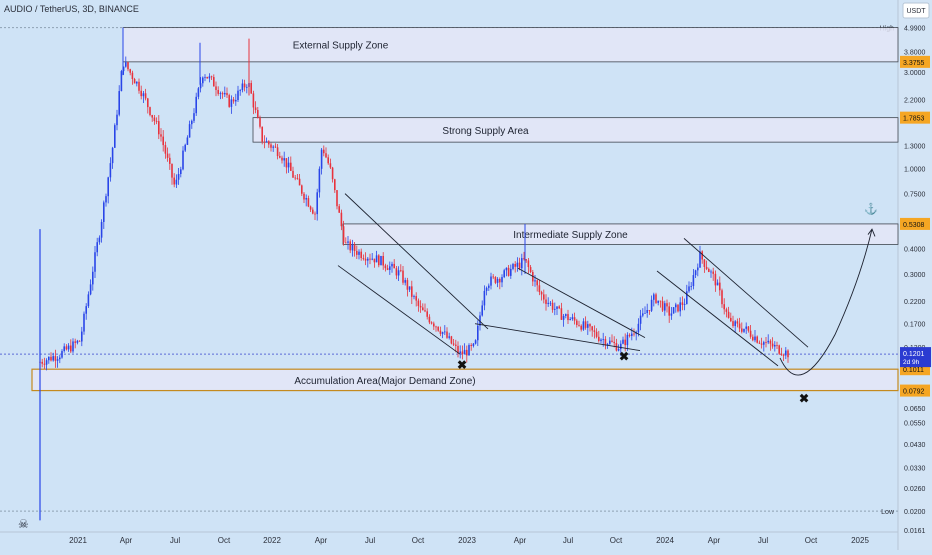 This screenshot has width=932, height=555. Describe the element at coordinates (914, 63) in the screenshot. I see `price-badge-label-0: 3.3755` at that location.